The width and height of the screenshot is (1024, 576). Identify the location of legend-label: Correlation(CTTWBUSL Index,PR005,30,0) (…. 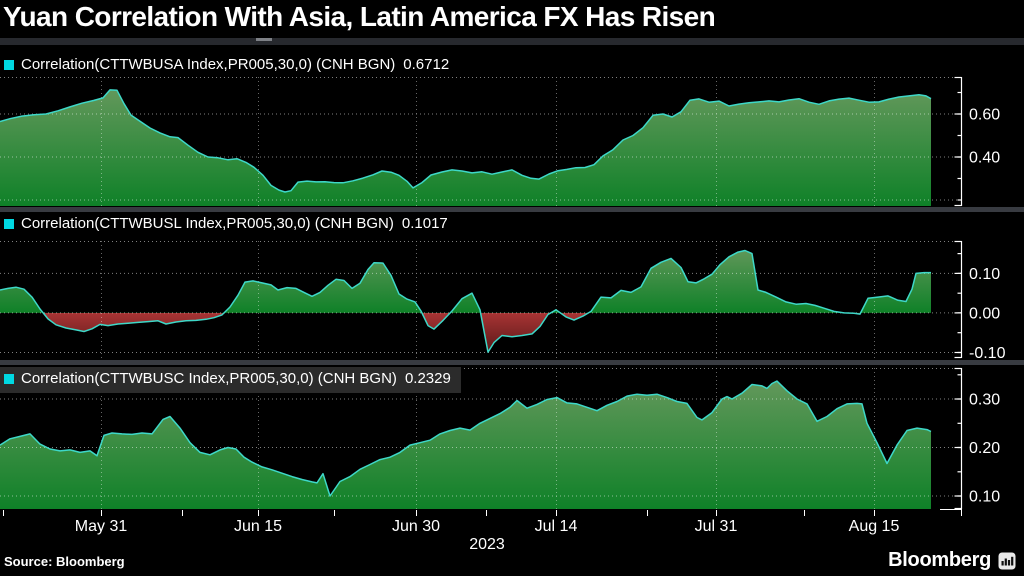
(207, 223).